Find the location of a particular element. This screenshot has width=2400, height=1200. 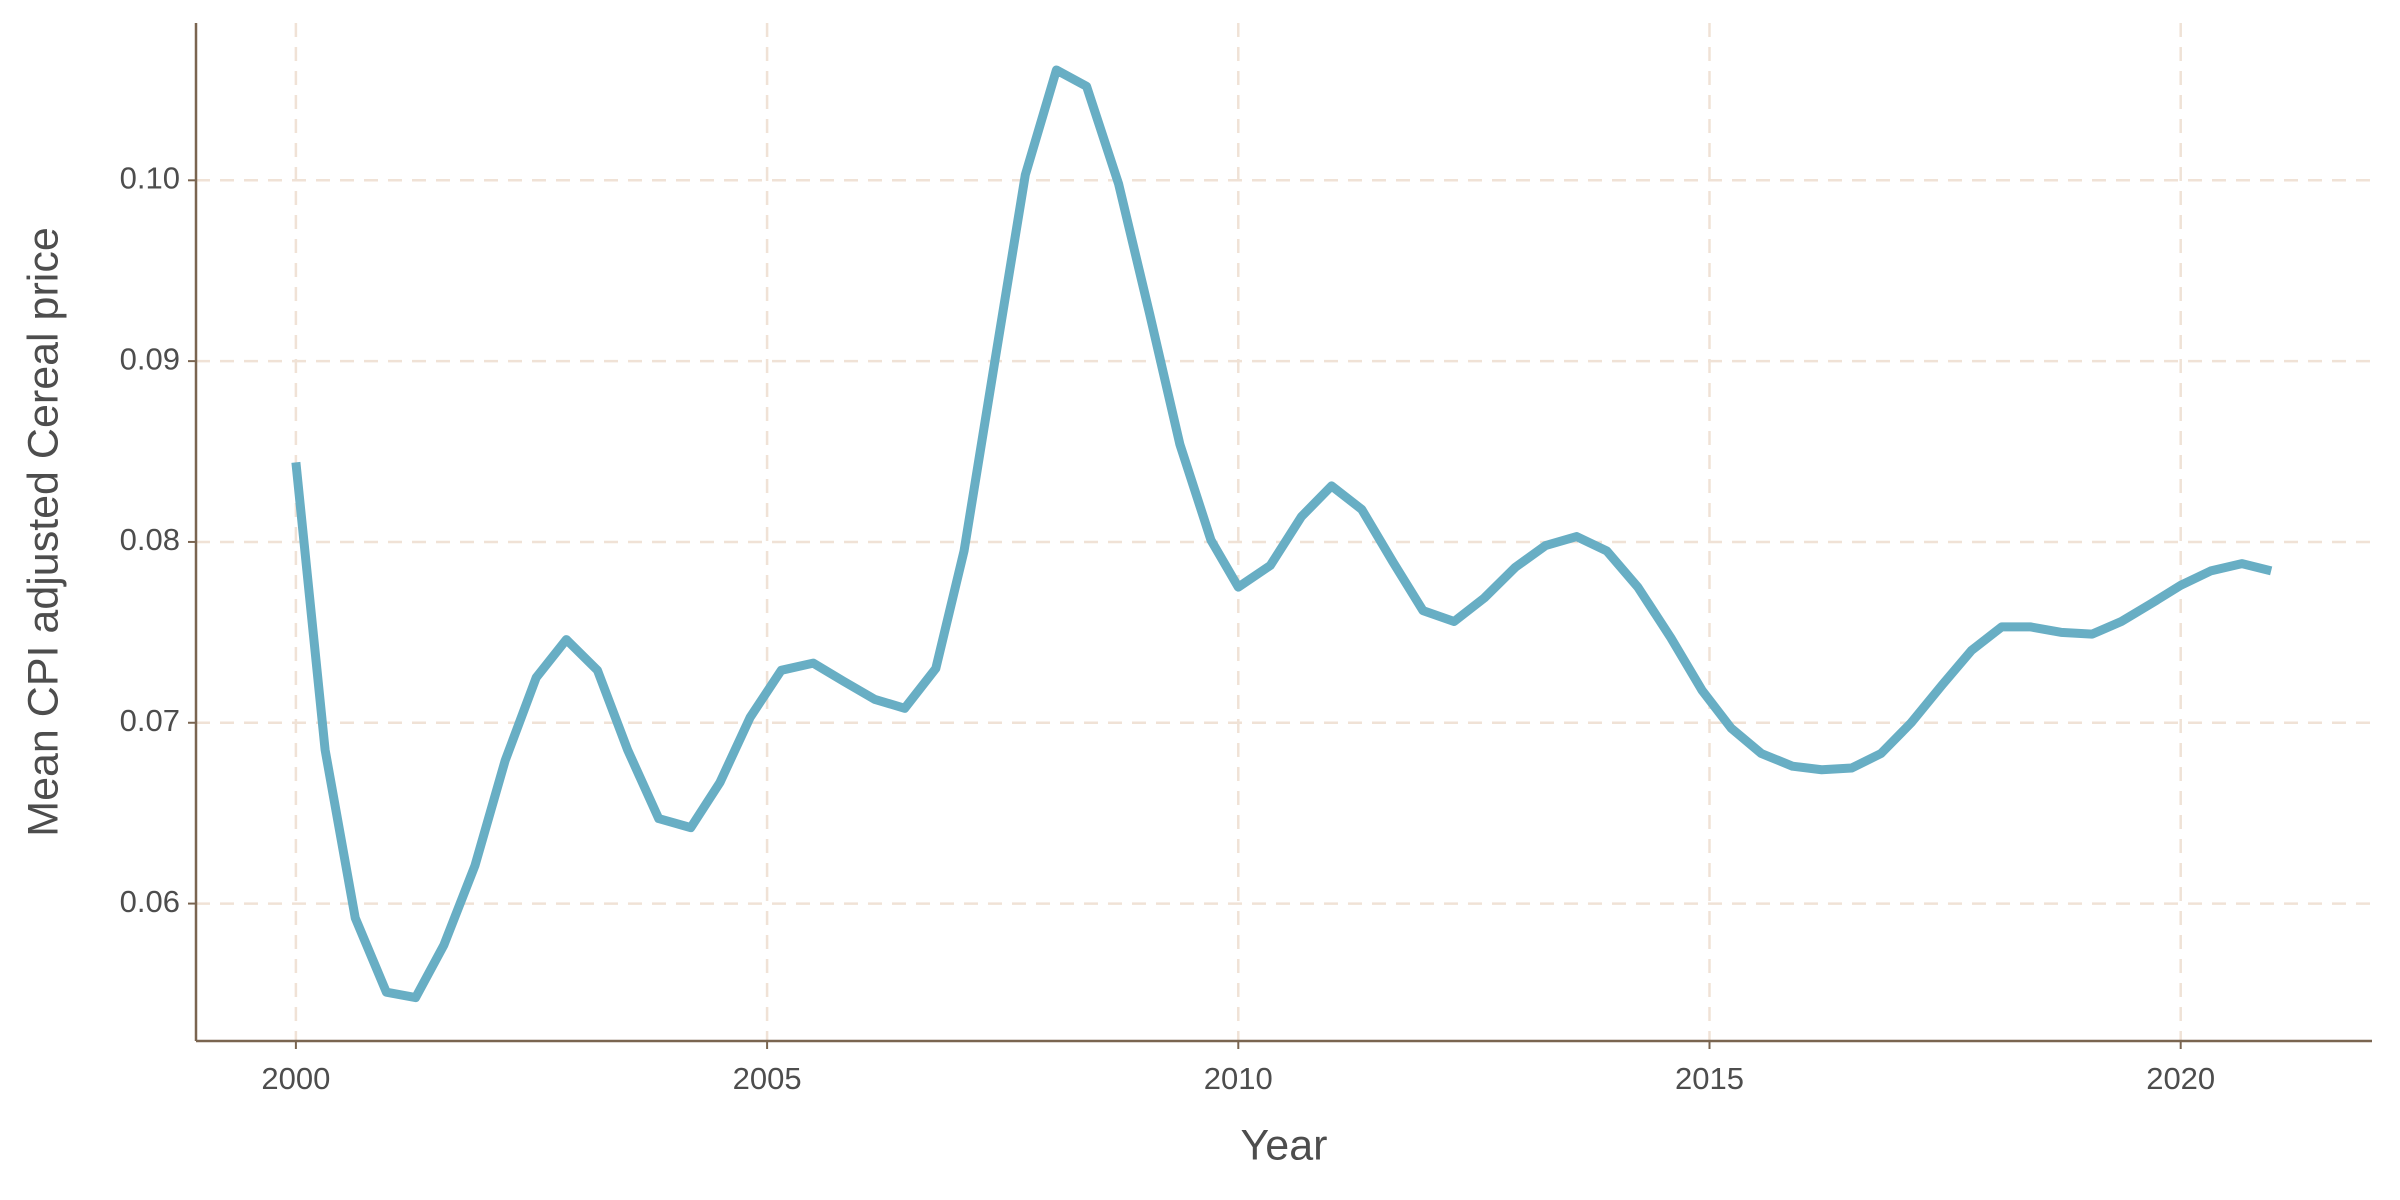

x-tick-label: 2020 is located at coordinates (2180, 1078).